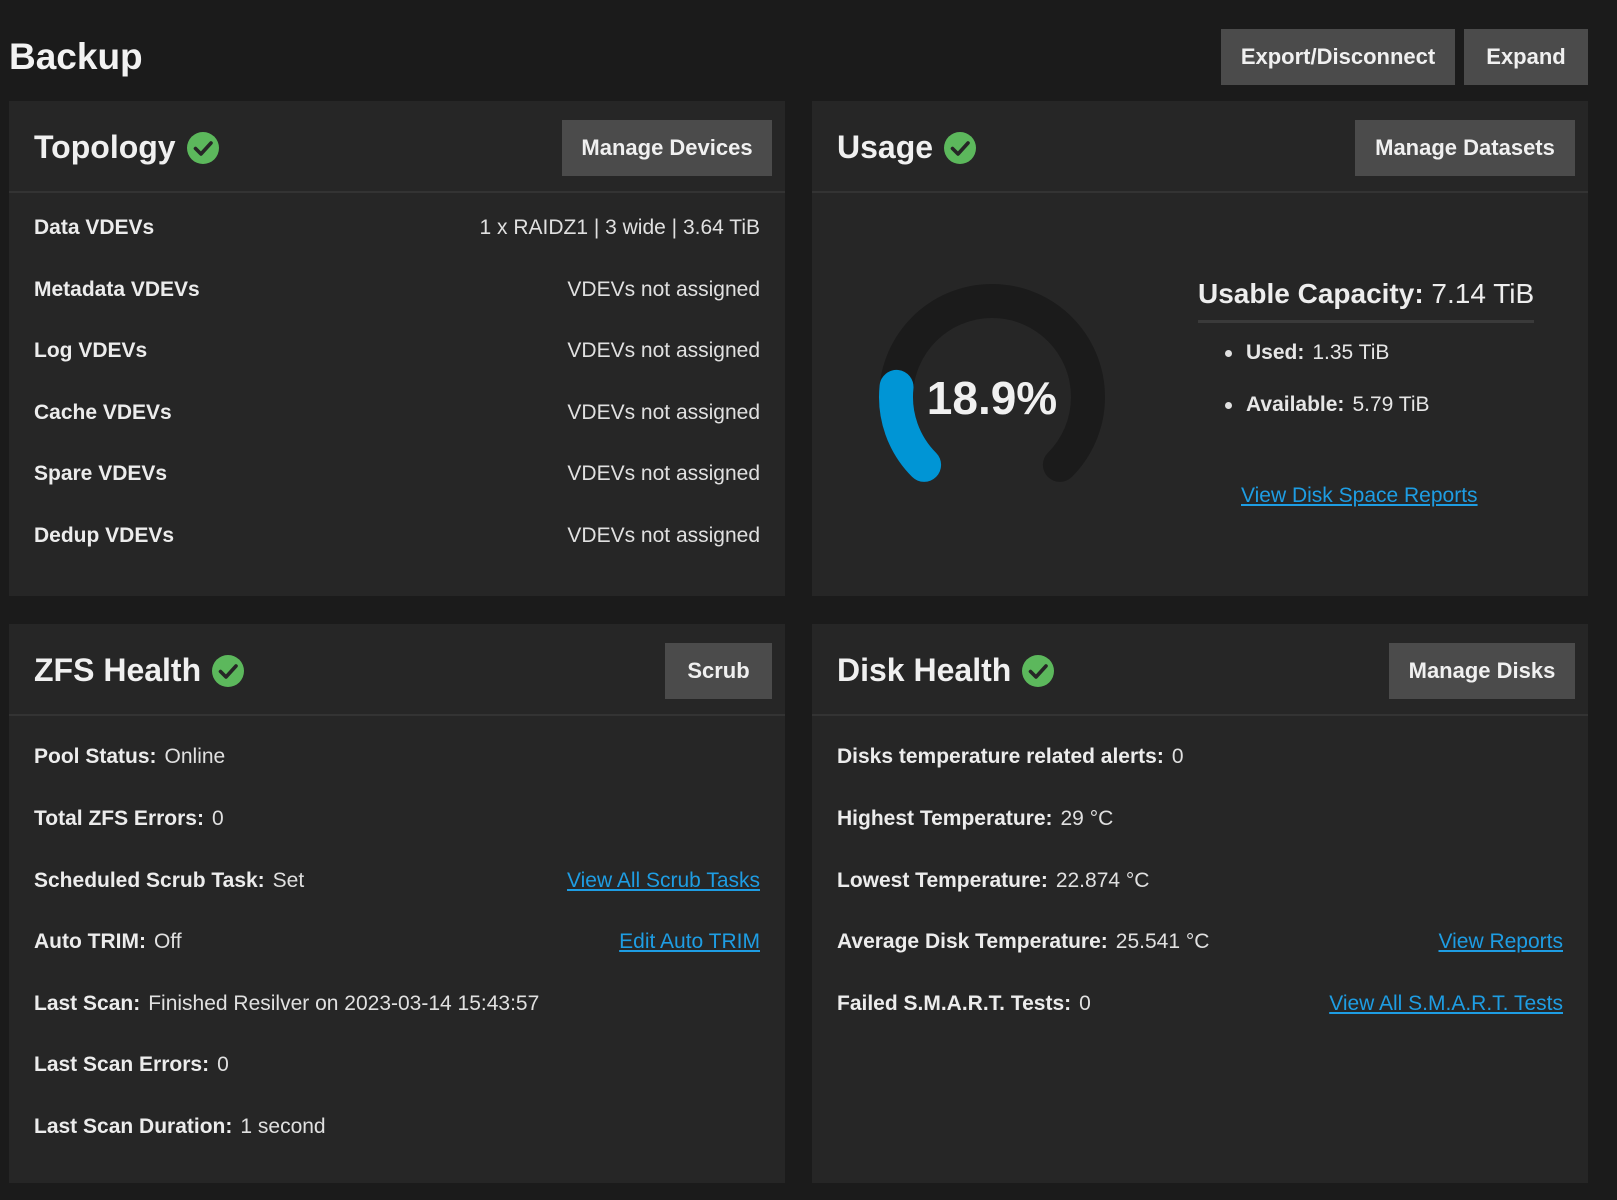 Image resolution: width=1617 pixels, height=1200 pixels. What do you see at coordinates (91, 350) in the screenshot?
I see `topology-row-label: Log VDEVs` at bounding box center [91, 350].